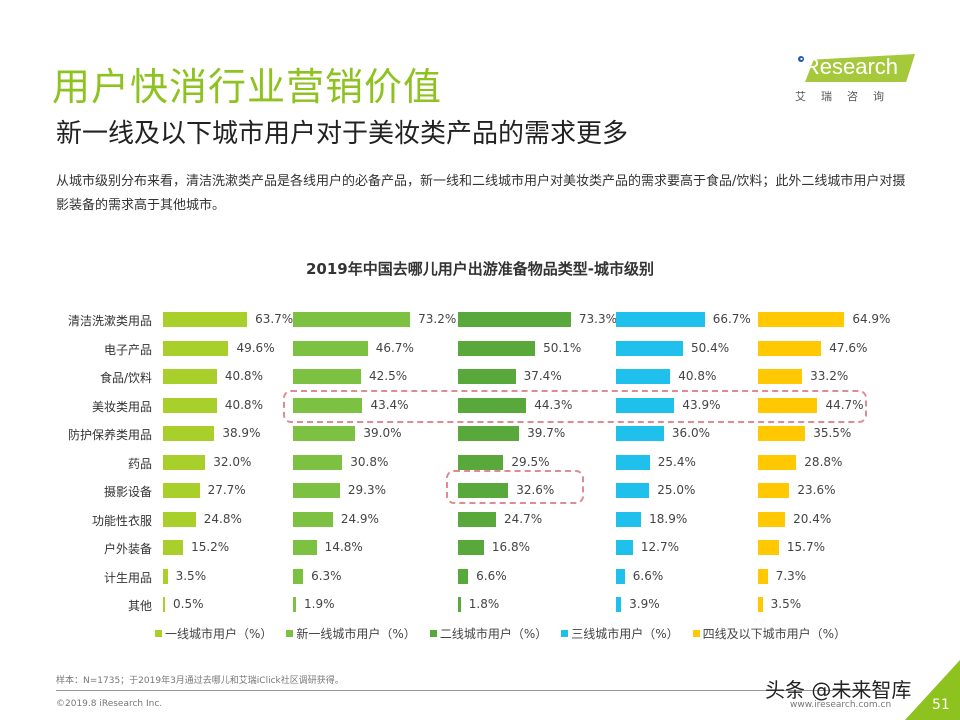 The image size is (960, 720). I want to click on data-label: 6.6%, so click(648, 575).